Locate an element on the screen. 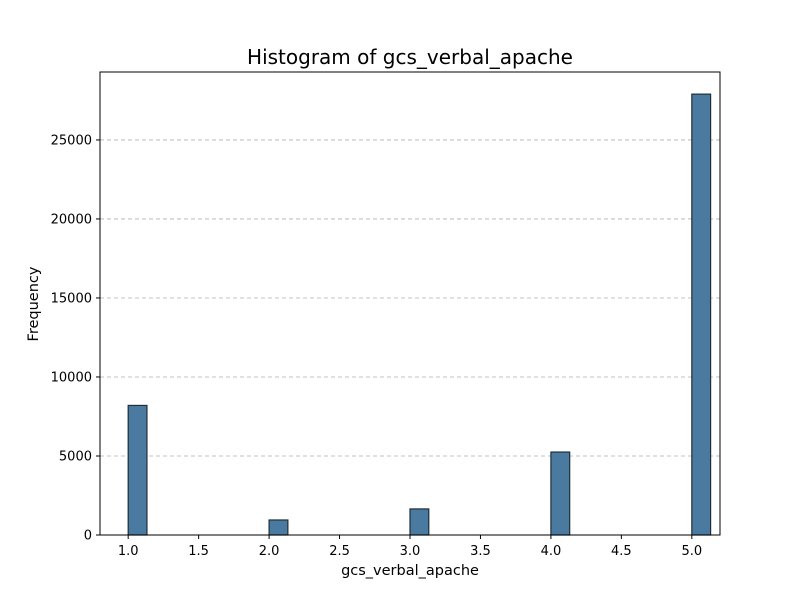  y-tick-label-4: 20000 is located at coordinates (71, 219).